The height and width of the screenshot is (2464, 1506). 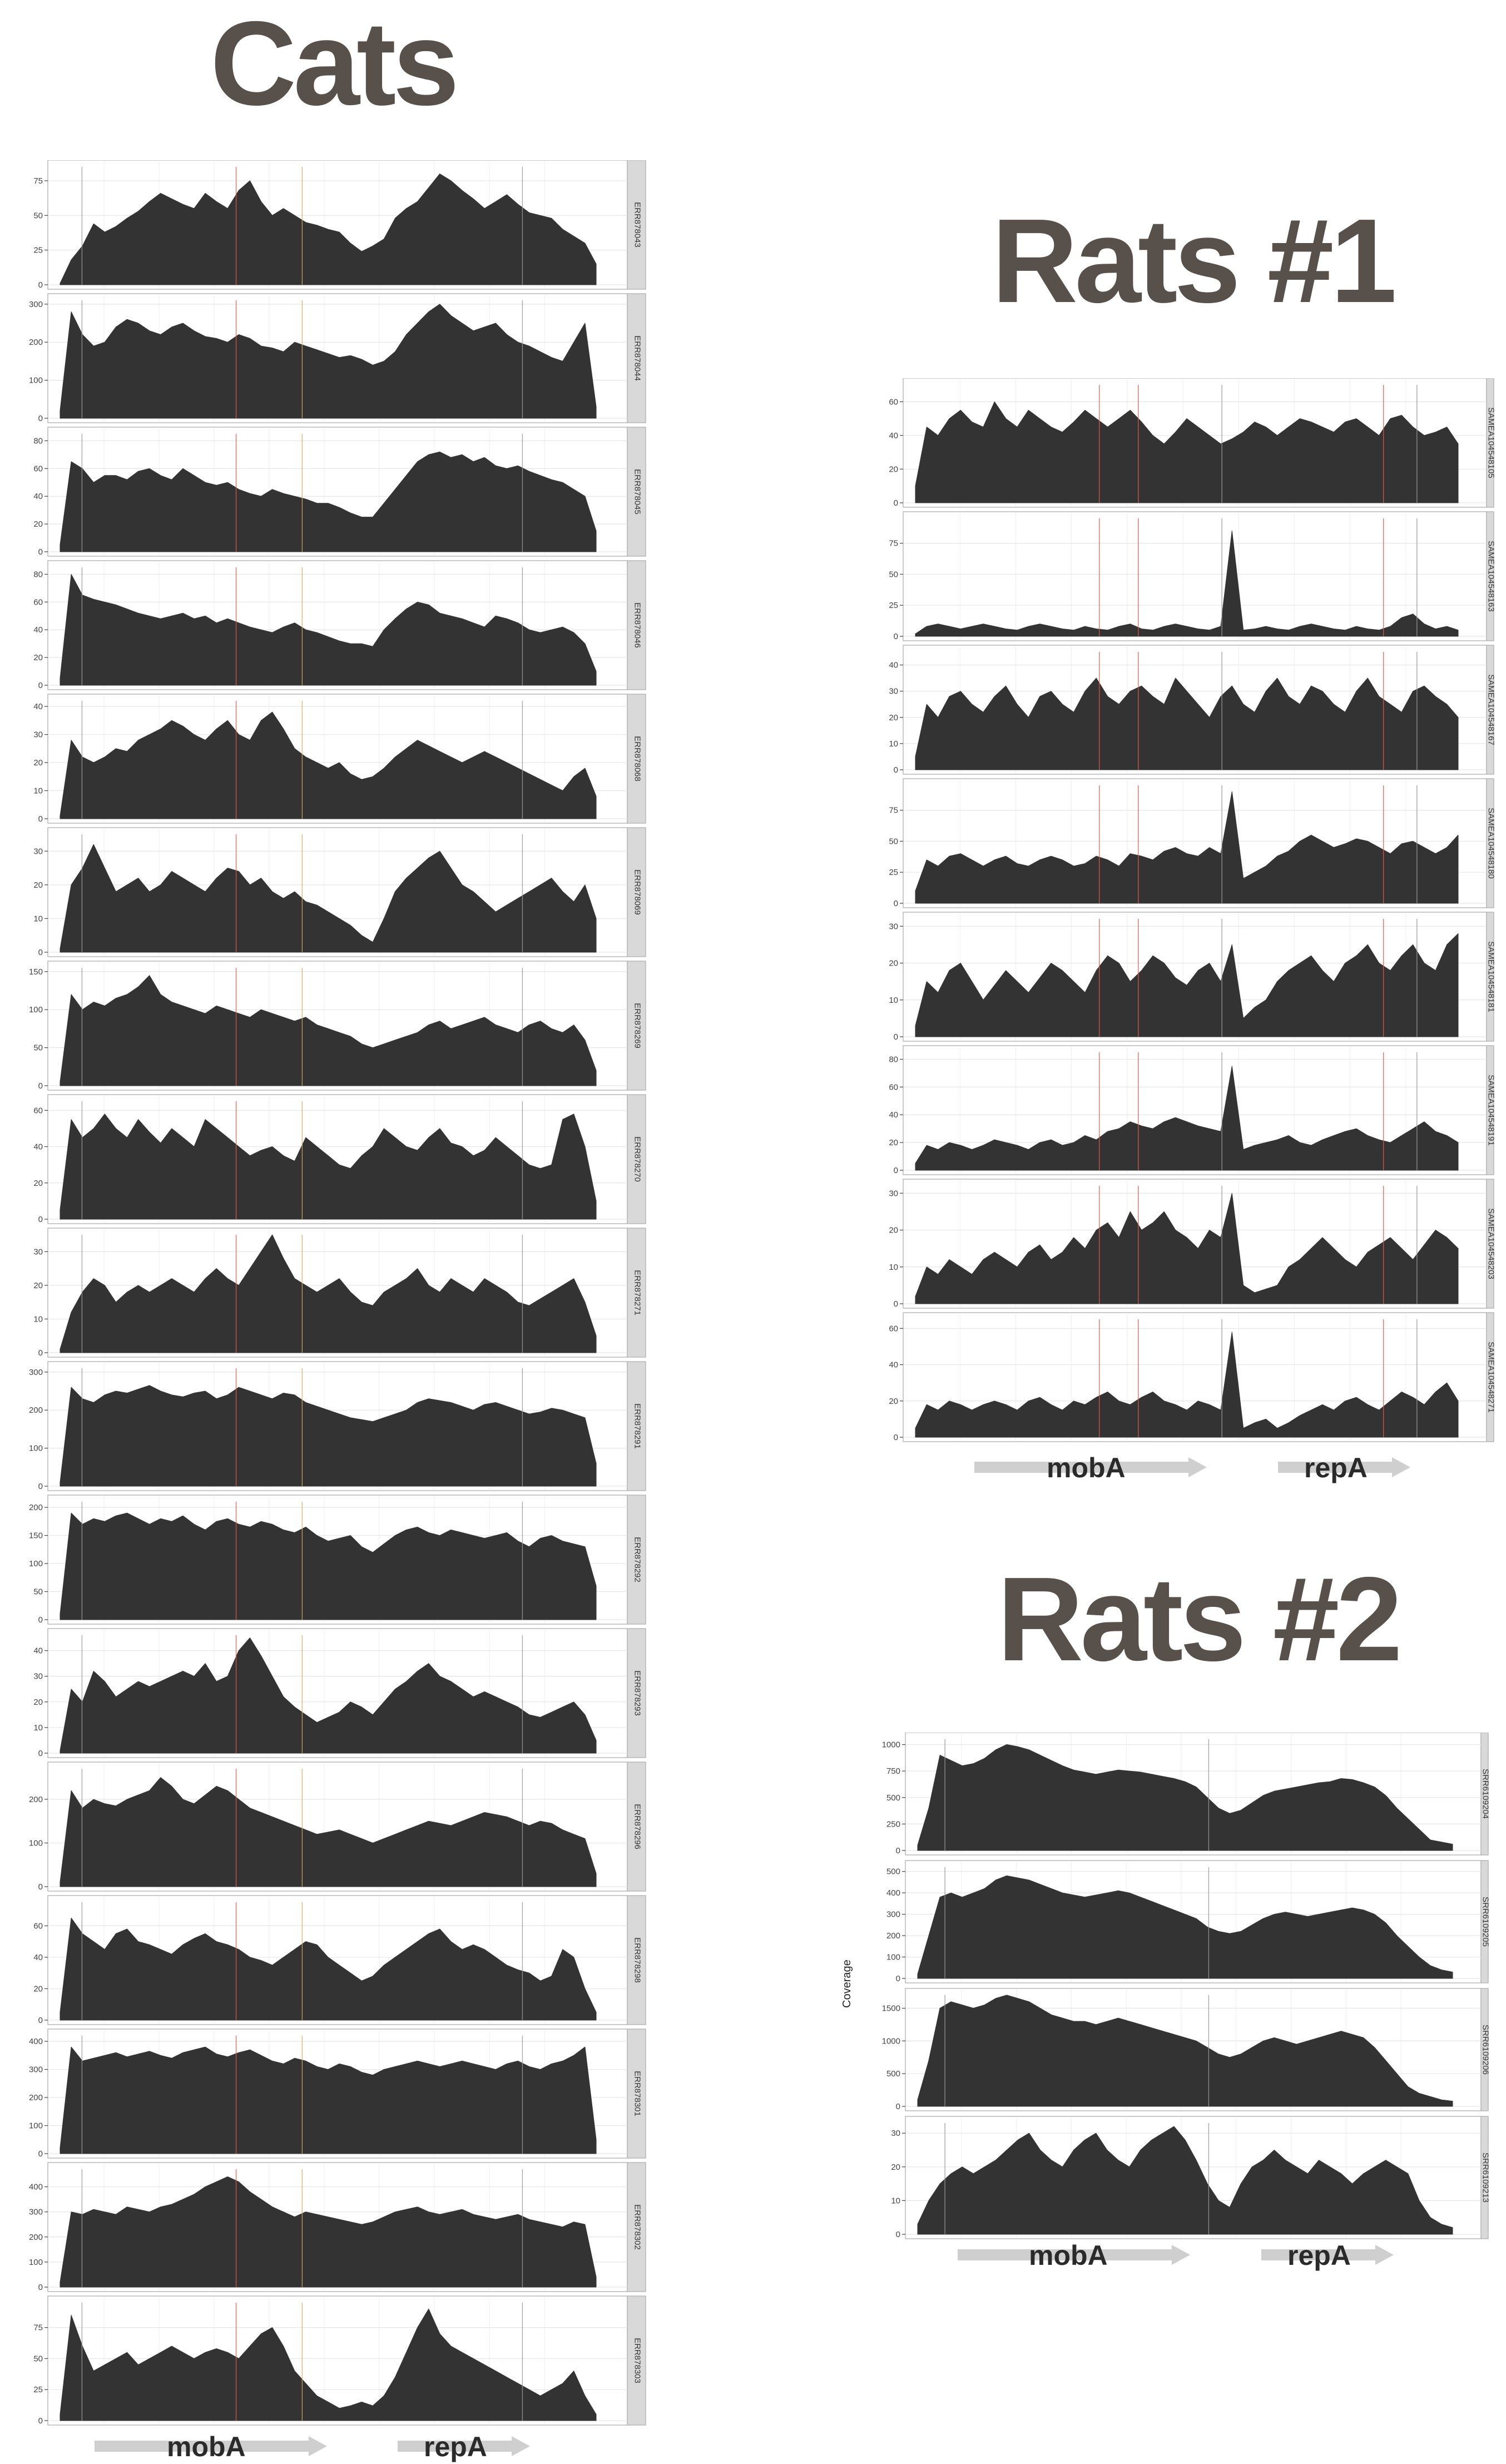 What do you see at coordinates (1192, 1377) in the screenshot?
I see `rats1-panel-7: SAMEA104548271 0 20 40 60` at bounding box center [1192, 1377].